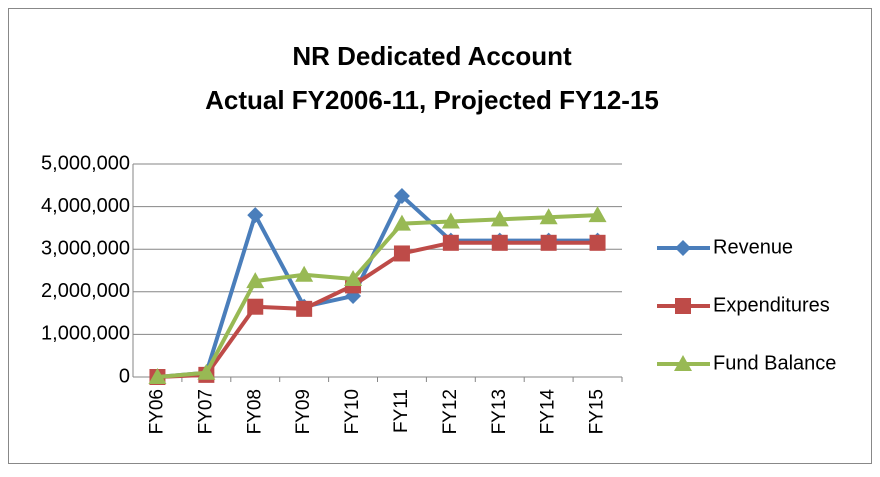  I want to click on x-tick-label: FY12, so click(450, 411).